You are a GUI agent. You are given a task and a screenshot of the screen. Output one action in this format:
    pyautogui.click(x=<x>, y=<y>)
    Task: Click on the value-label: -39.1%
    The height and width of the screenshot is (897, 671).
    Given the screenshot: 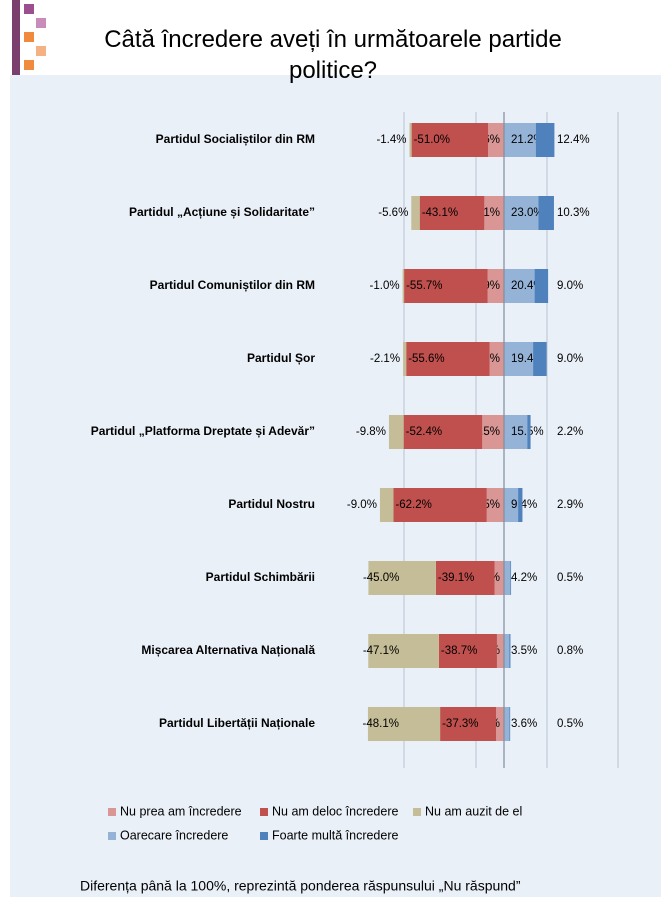 What is the action you would take?
    pyautogui.click(x=456, y=578)
    